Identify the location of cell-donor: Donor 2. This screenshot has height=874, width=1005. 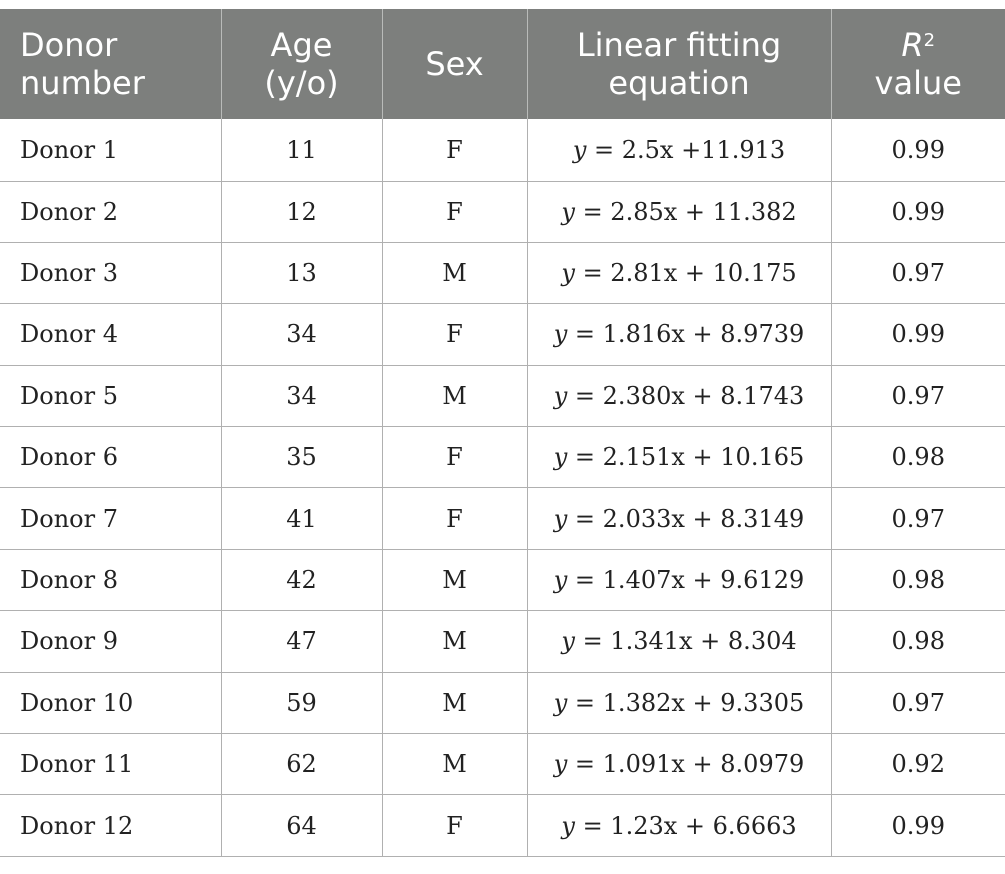
(110, 212).